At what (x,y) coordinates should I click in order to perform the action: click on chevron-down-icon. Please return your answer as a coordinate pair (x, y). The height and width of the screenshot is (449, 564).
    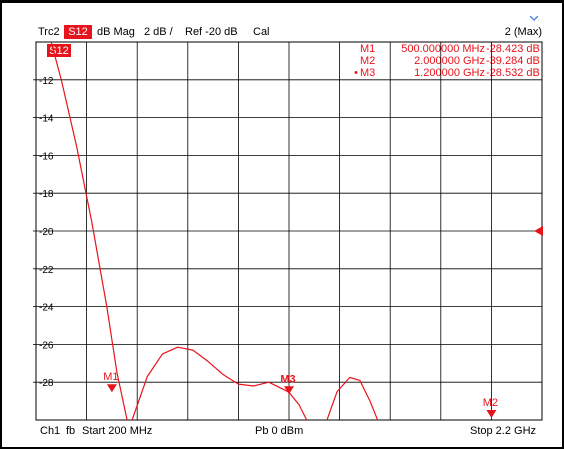
    Looking at the image, I should click on (534, 18).